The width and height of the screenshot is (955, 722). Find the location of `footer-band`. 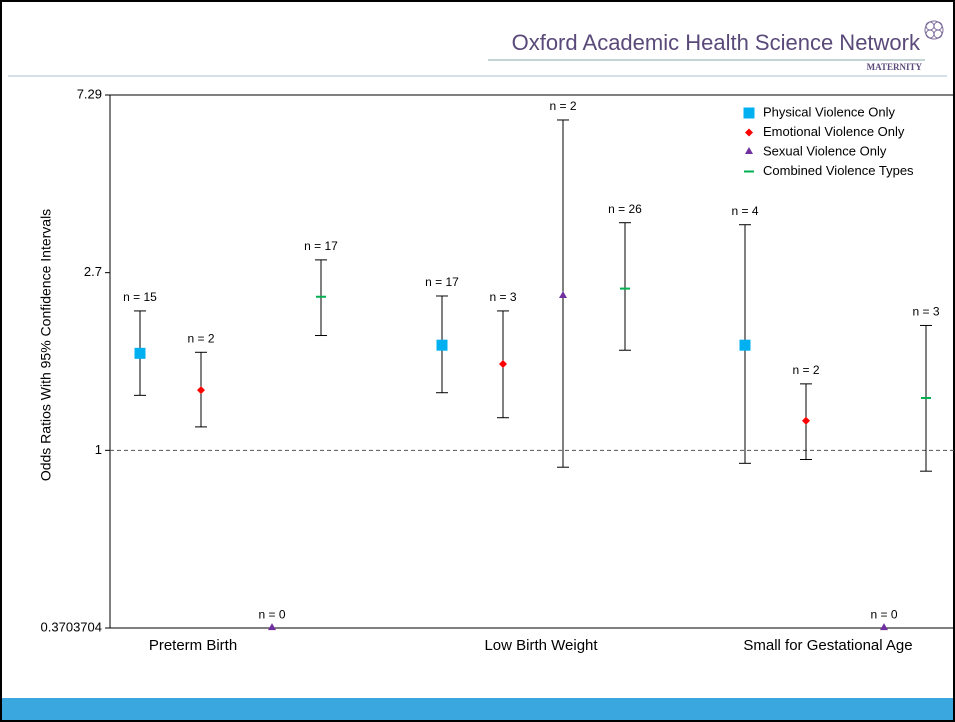

footer-band is located at coordinates (477, 709).